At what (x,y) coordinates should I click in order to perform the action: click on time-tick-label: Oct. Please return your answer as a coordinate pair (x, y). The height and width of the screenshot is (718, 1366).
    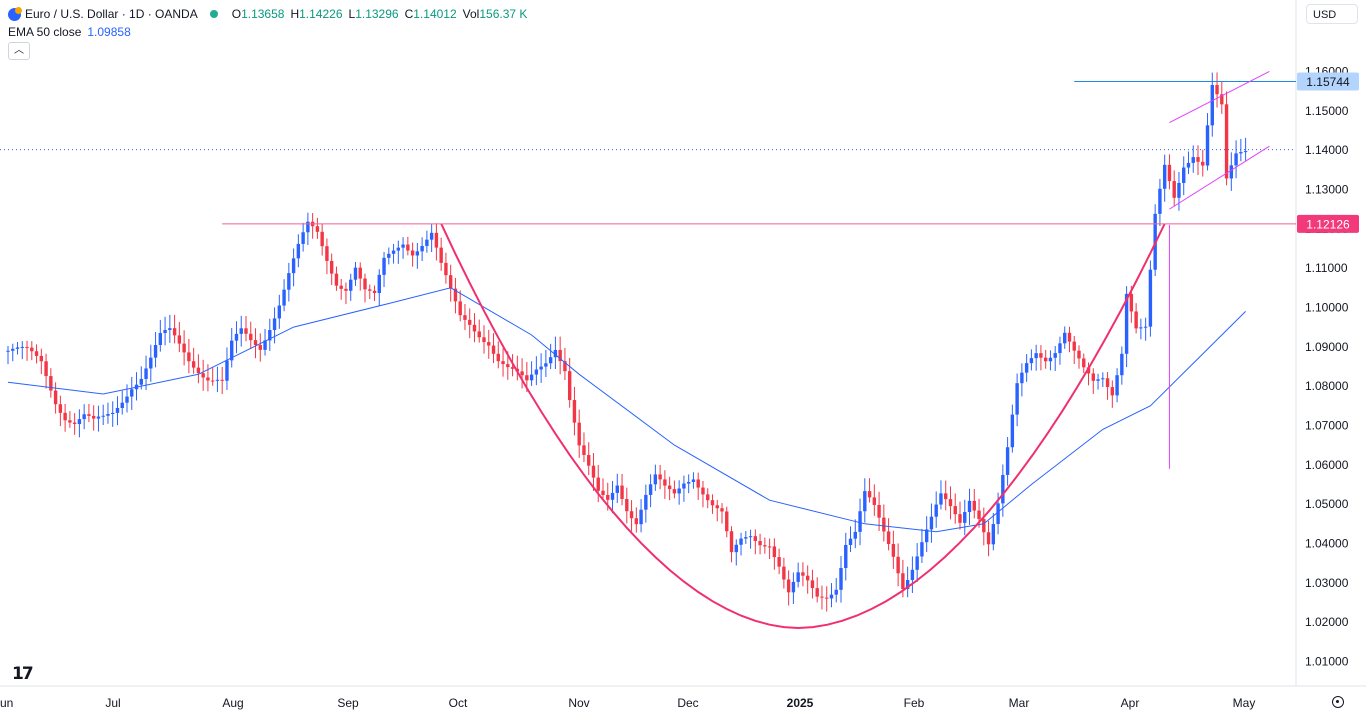
    Looking at the image, I should click on (458, 703).